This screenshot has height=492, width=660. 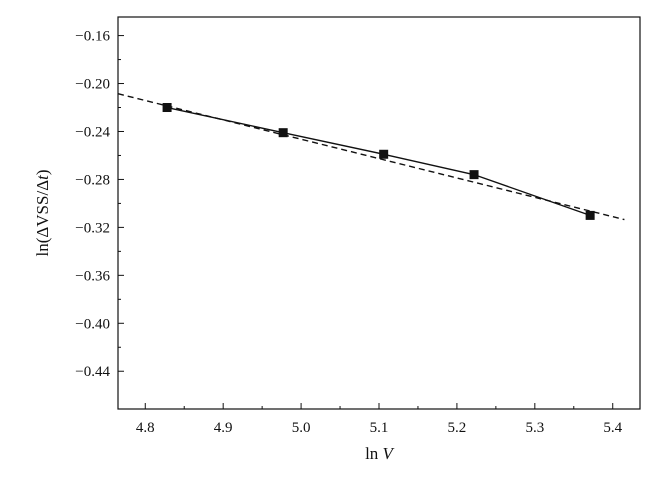 I want to click on x-tick-label: 5.0, so click(x=301, y=428).